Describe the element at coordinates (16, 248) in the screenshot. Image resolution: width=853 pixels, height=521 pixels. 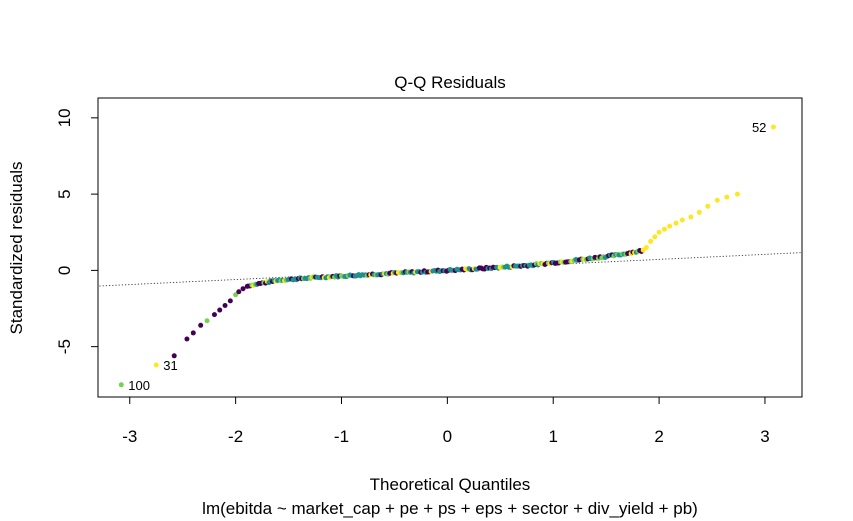
I see `y-axis-label: Standardized residuals` at that location.